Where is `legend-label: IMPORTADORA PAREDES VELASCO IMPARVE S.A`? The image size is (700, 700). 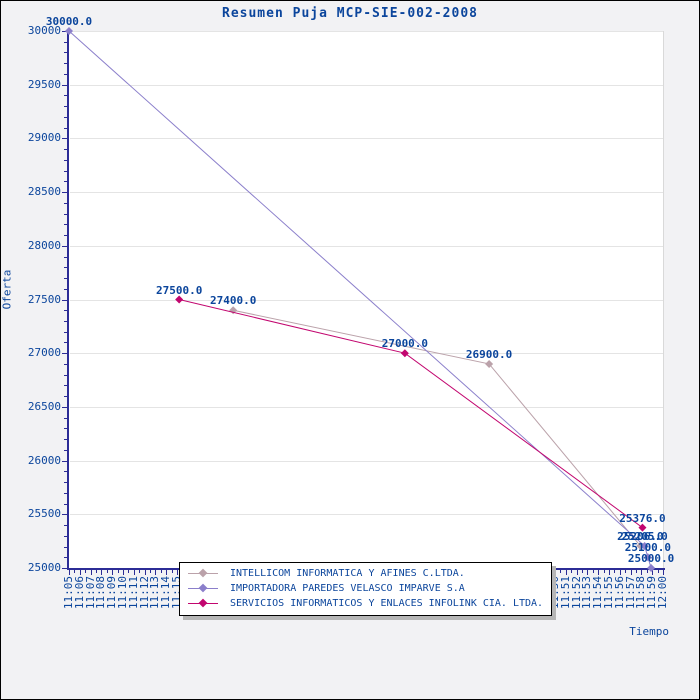
legend-label: IMPORTADORA PAREDES VELASCO IMPARVE S.A is located at coordinates (347, 588).